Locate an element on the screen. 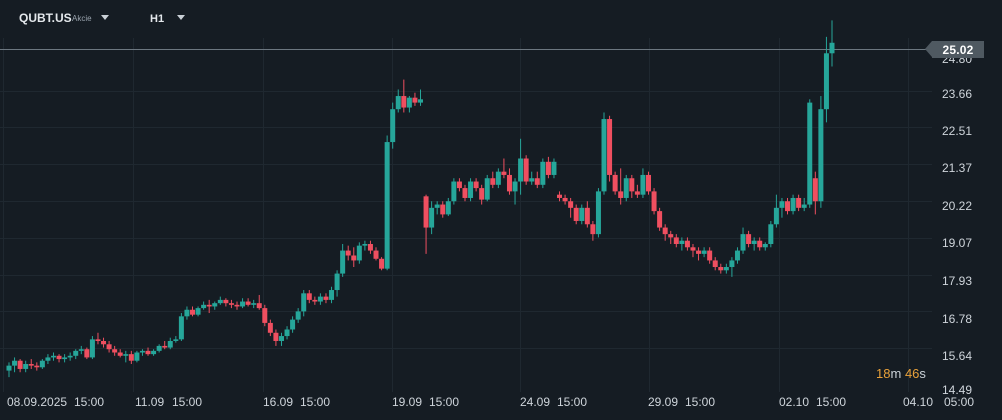 The image size is (1002, 420). time-axis-label: 24.09 is located at coordinates (535, 402).